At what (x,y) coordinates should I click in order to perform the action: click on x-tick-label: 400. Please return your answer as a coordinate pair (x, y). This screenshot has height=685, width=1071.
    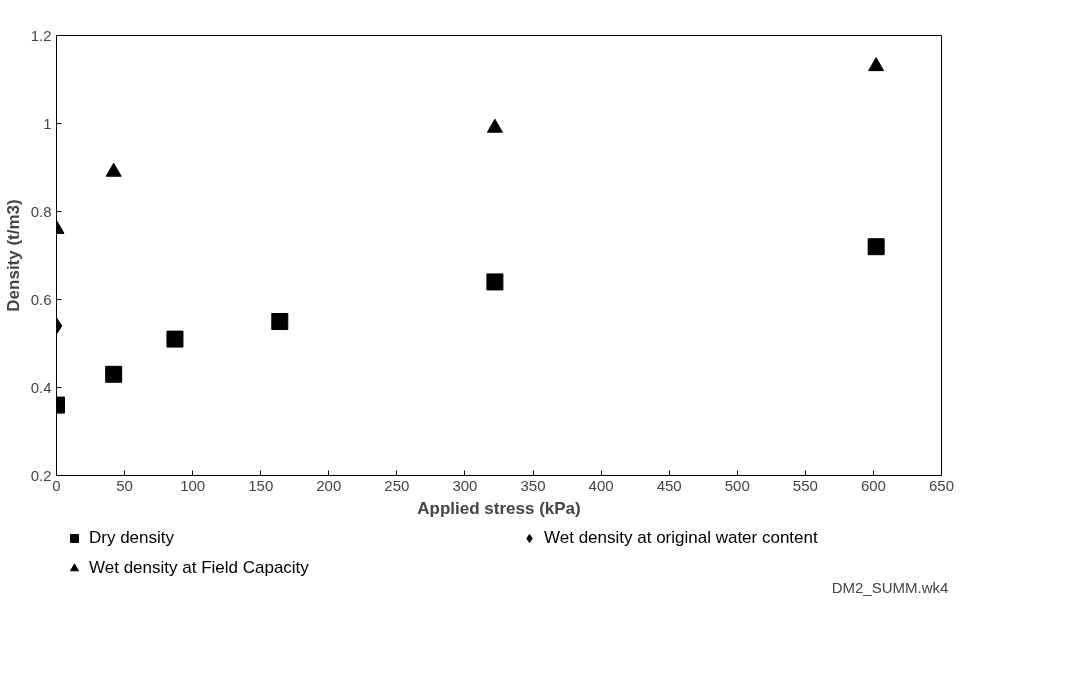
    Looking at the image, I should click on (601, 485).